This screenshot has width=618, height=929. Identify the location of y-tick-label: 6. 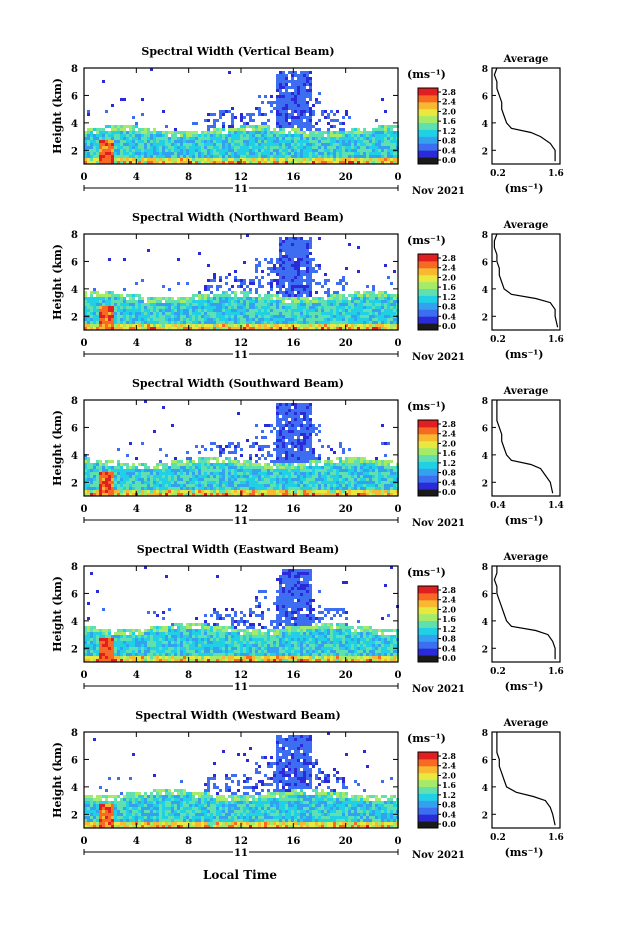
(74, 428).